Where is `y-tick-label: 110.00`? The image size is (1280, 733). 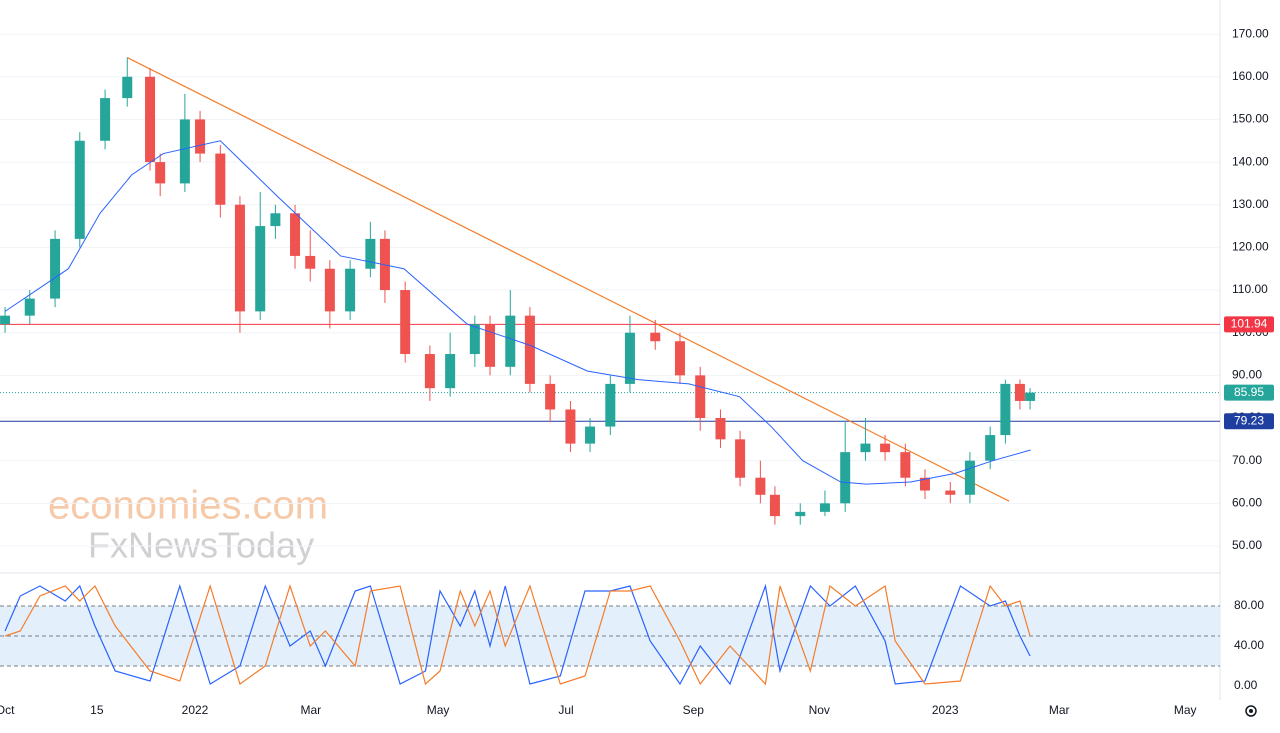 y-tick-label: 110.00 is located at coordinates (1250, 289).